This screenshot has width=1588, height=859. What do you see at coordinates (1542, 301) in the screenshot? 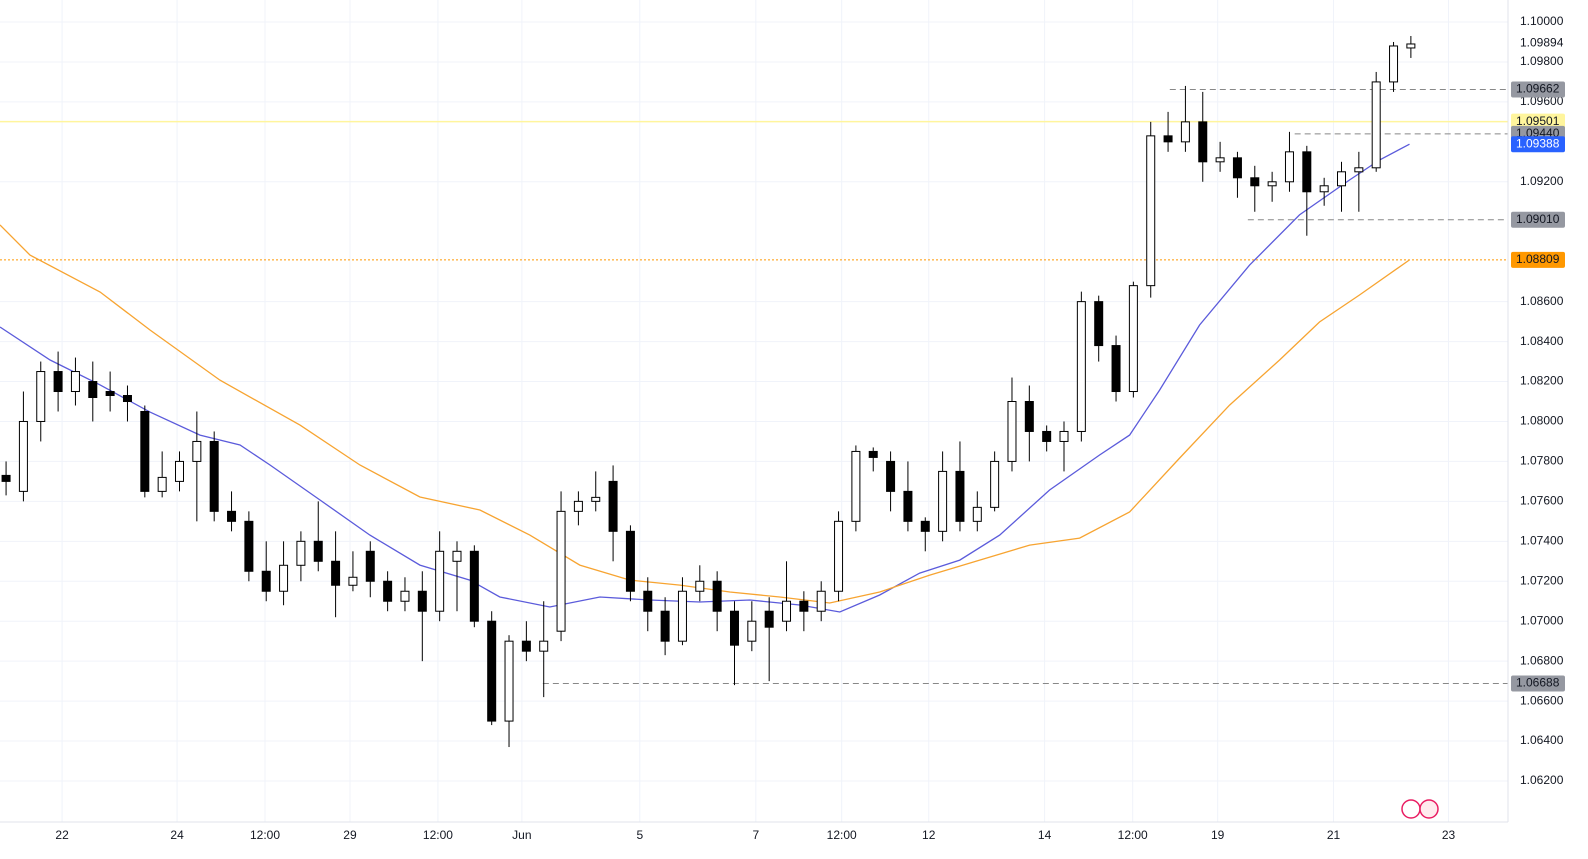
I see `y-tick-label: 1.08600` at bounding box center [1542, 301].